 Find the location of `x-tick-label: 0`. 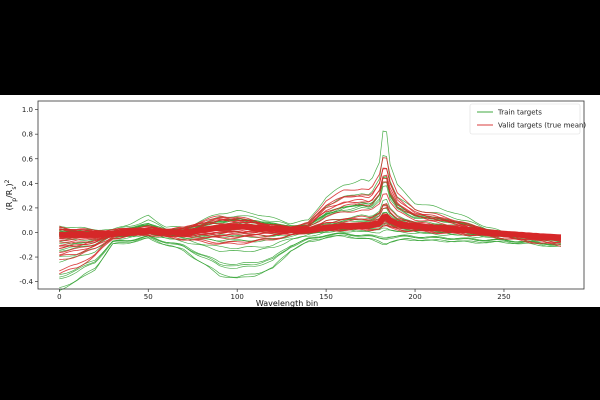

x-tick-label: 0 is located at coordinates (59, 297).